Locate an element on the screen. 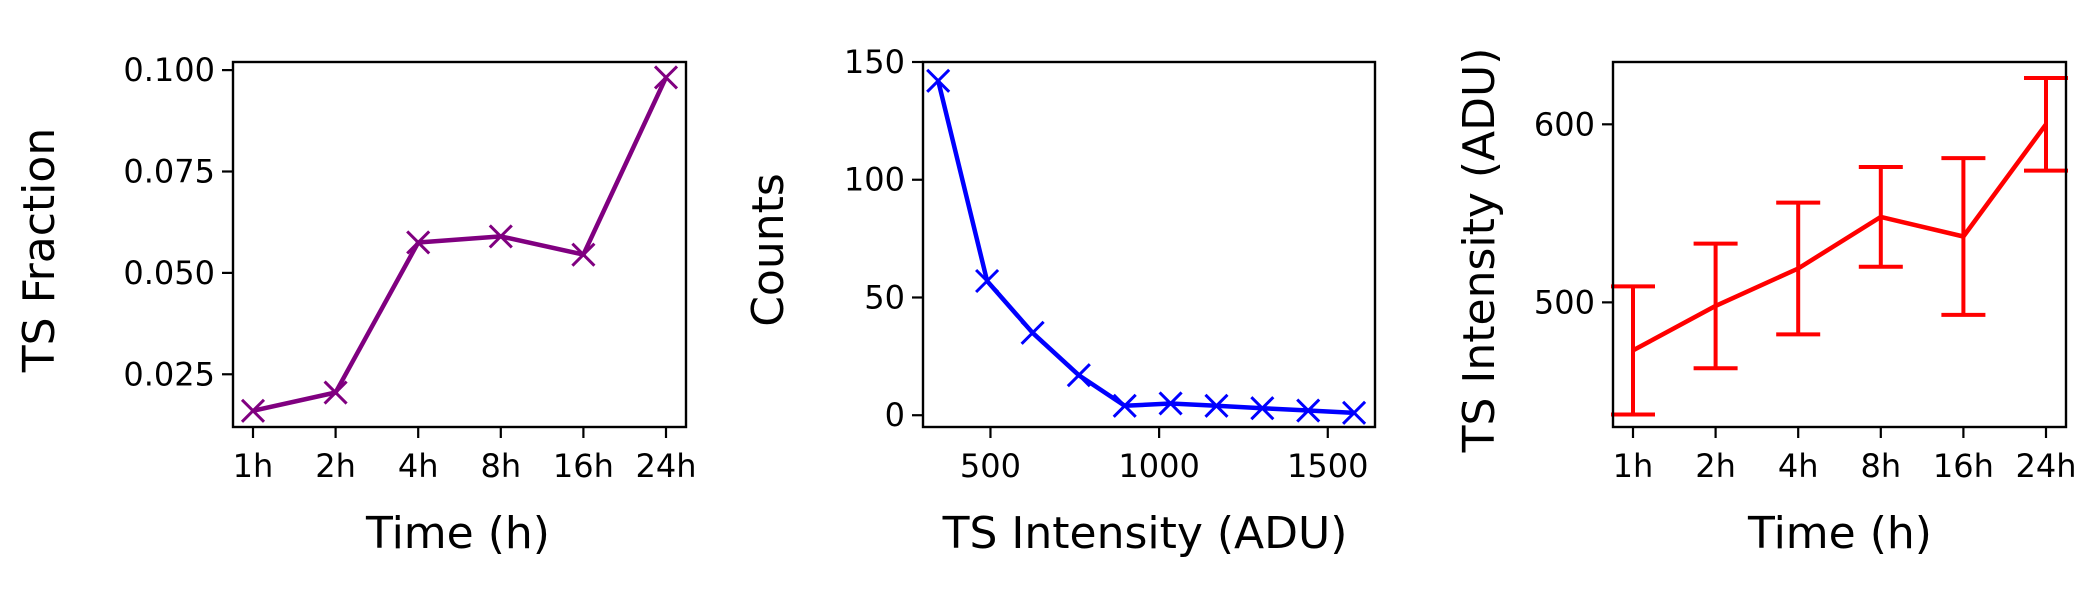  x-tick-label: 500 is located at coordinates (990, 466).